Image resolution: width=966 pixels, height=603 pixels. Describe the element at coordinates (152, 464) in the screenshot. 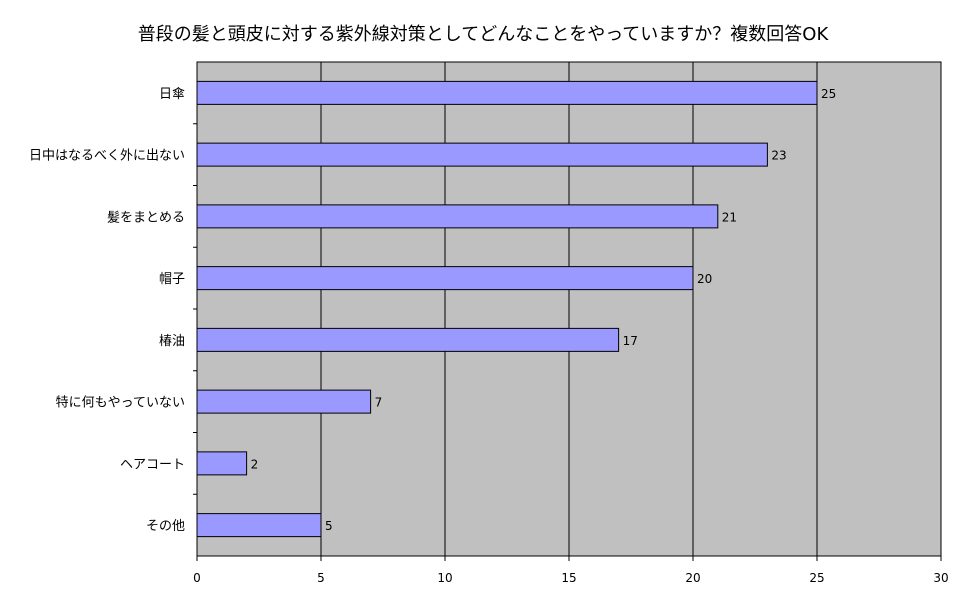

I see `category-label: ヘアコート` at that location.